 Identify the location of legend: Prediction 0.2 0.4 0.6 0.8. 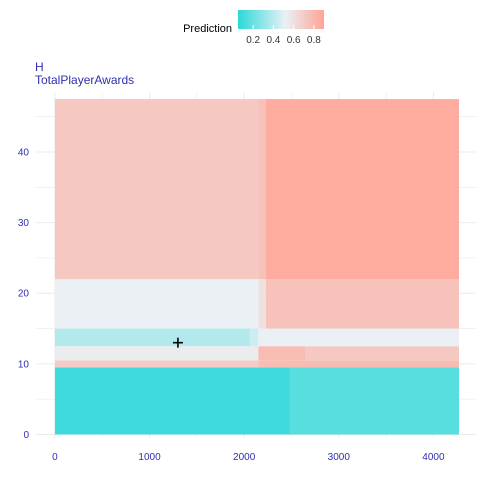
(253, 28).